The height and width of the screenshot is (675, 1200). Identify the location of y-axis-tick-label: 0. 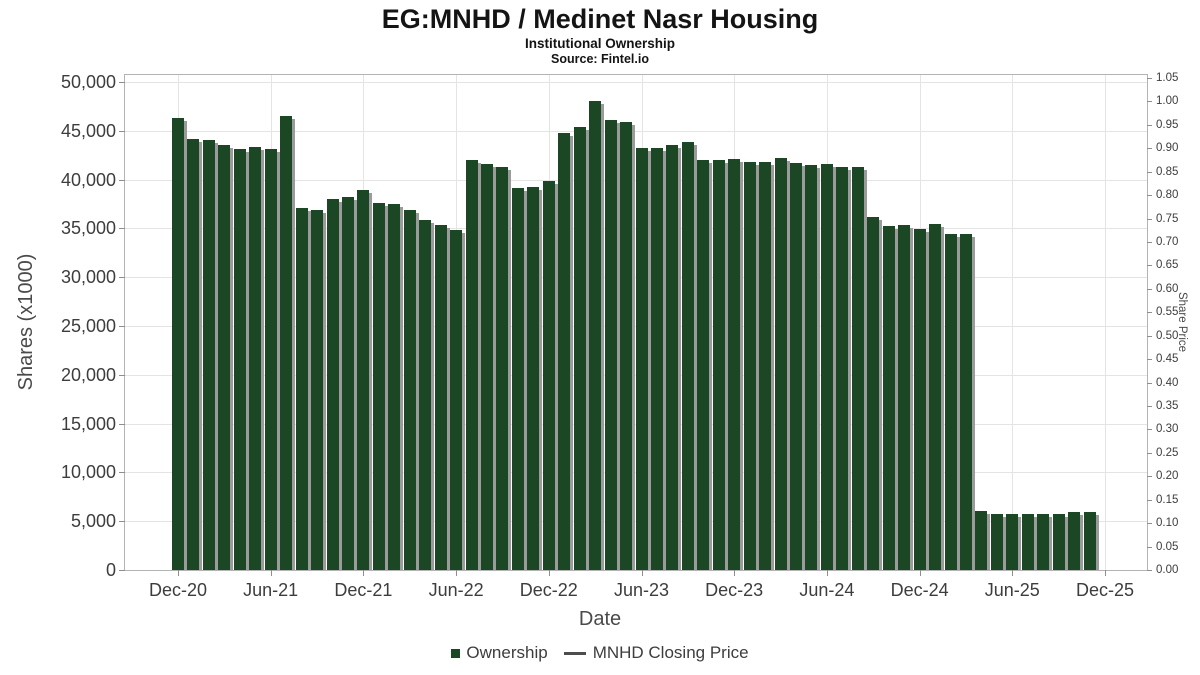
(110, 570).